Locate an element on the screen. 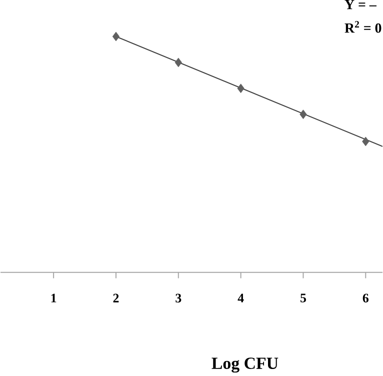 This screenshot has height=376, width=383. x-tick-label: 5 is located at coordinates (303, 298).